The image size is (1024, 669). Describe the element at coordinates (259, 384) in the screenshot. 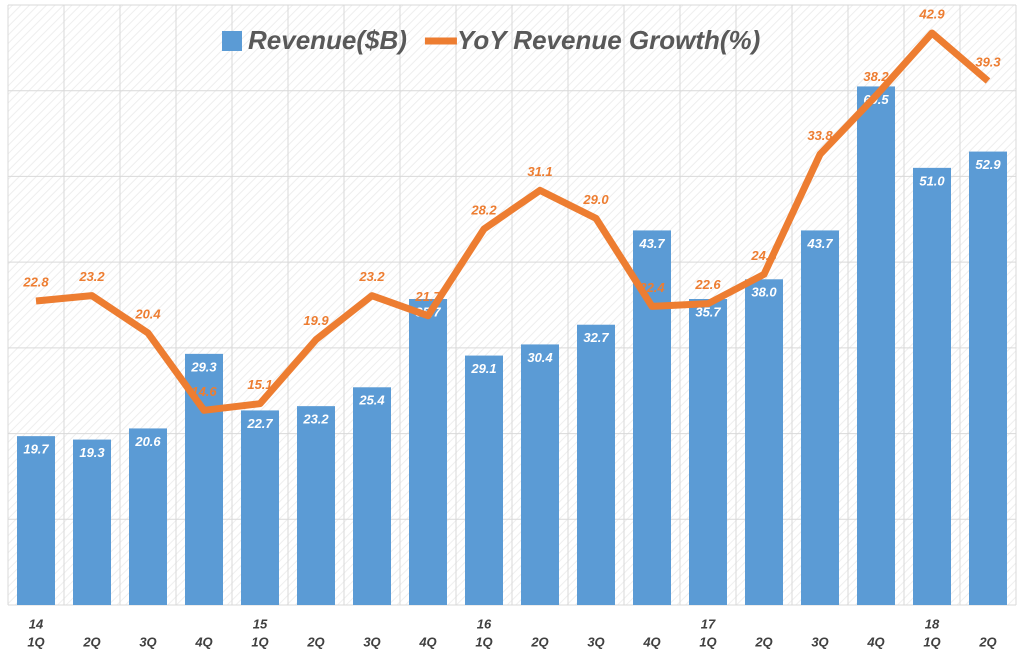

I see `line-value-label: 15.1` at that location.